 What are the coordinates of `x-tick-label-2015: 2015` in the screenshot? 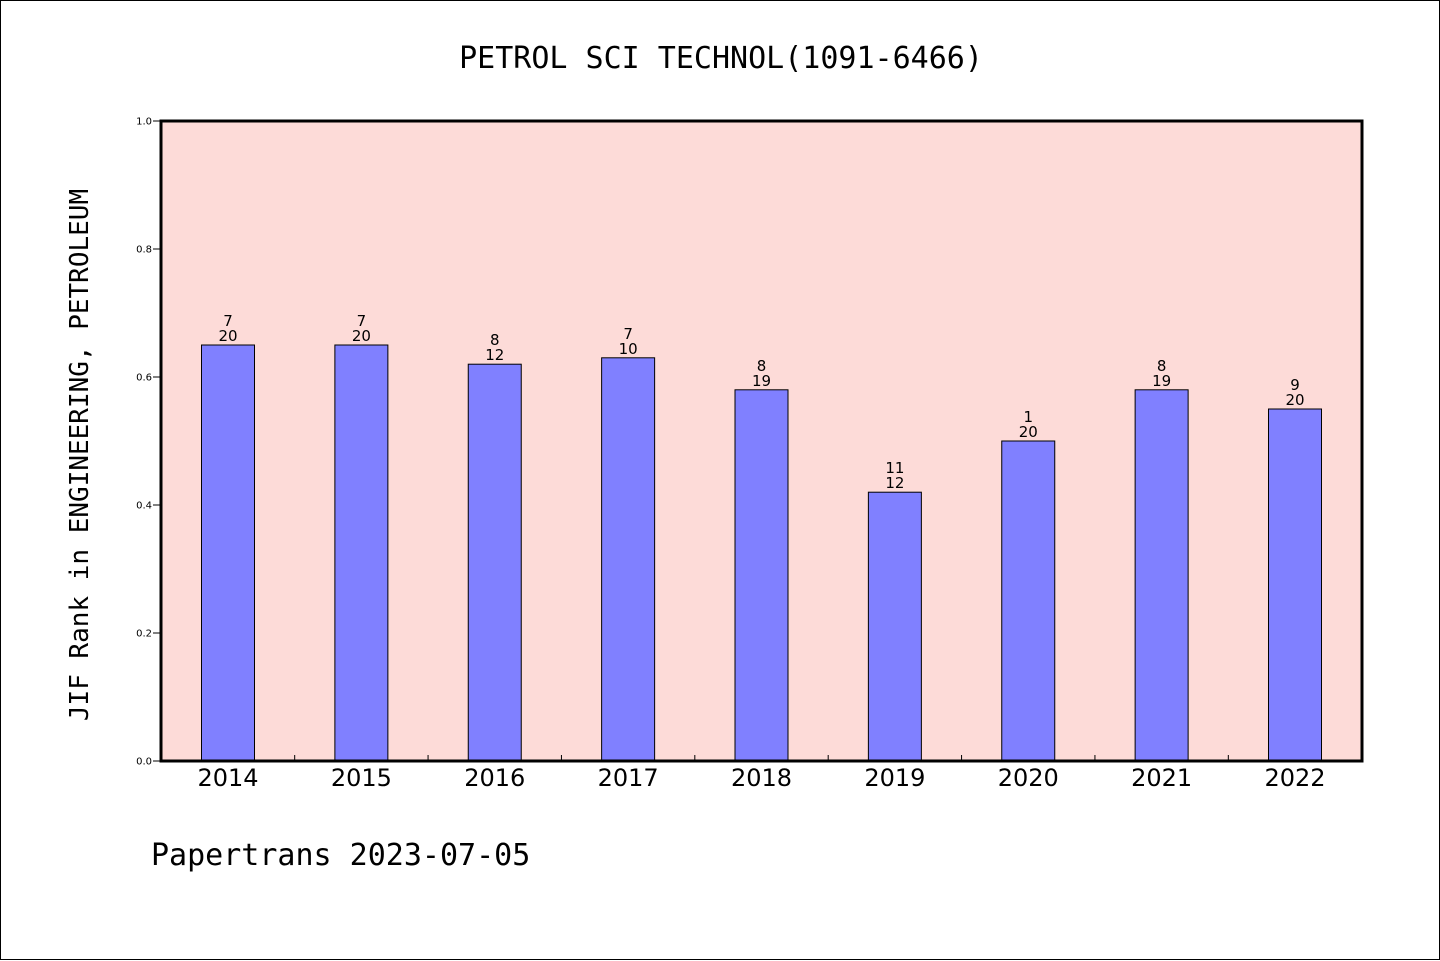 It's located at (361, 778).